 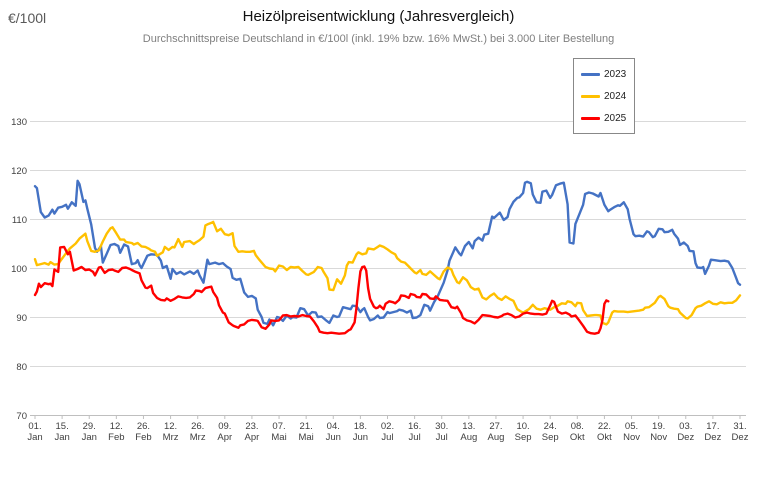 I want to click on legend-label-2025: 2025, so click(x=615, y=118).